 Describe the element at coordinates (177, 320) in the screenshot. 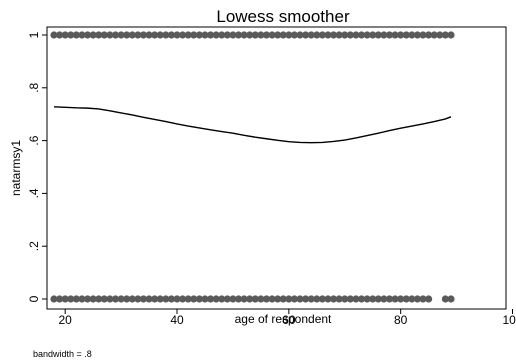

I see `x-tick-label: 40` at that location.